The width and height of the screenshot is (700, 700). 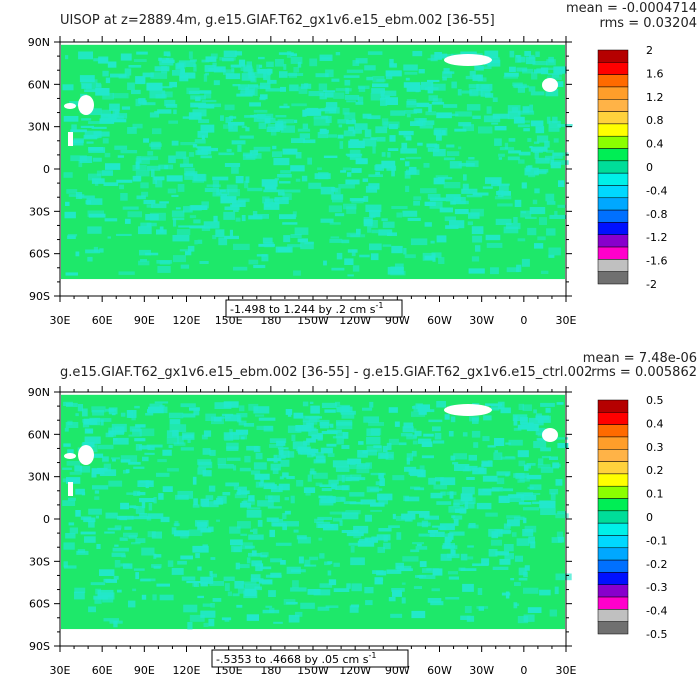 What do you see at coordinates (70, 489) in the screenshot?
I see `land-patch` at bounding box center [70, 489].